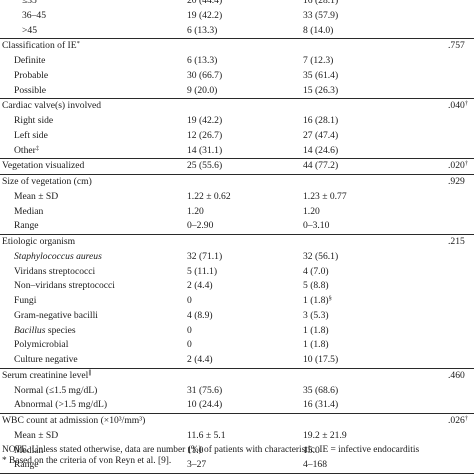 The height and width of the screenshot is (474, 474). Describe the element at coordinates (200, 315) in the screenshot. I see `cell-group-1: 4 (8.9)` at that location.